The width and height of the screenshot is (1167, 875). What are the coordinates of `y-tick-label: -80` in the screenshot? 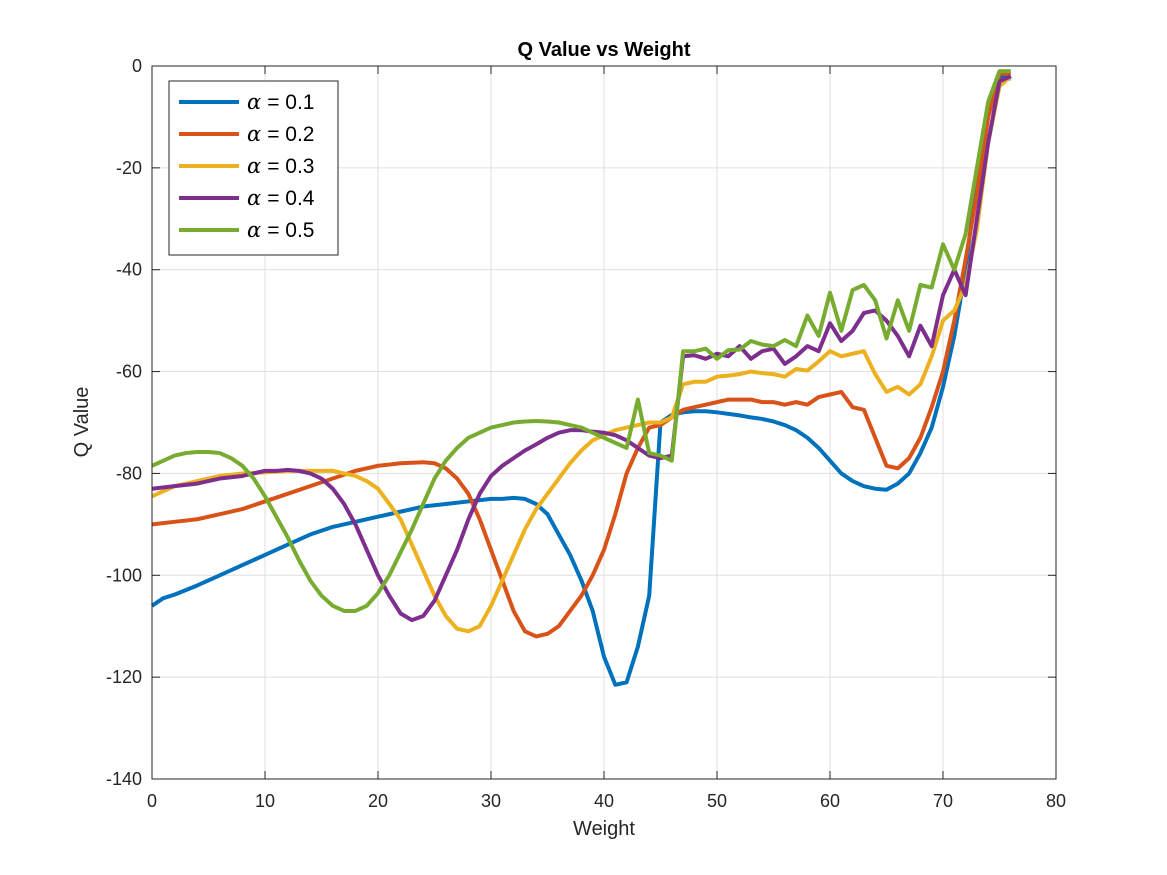 It's located at (129, 473).